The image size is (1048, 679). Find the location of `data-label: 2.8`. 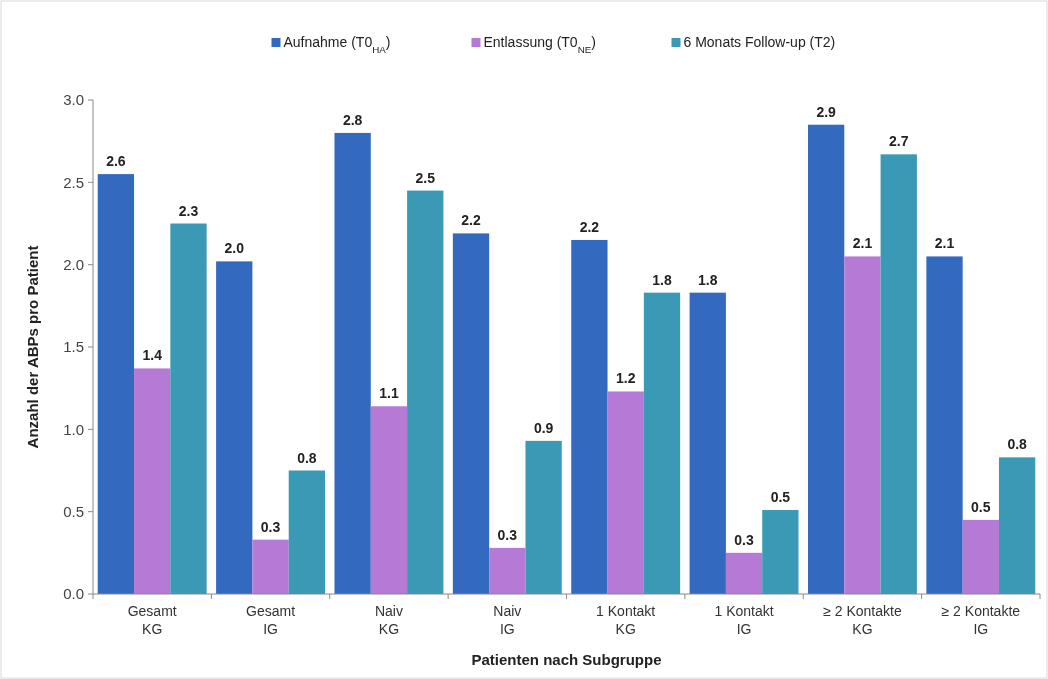

data-label: 2.8 is located at coordinates (352, 119).